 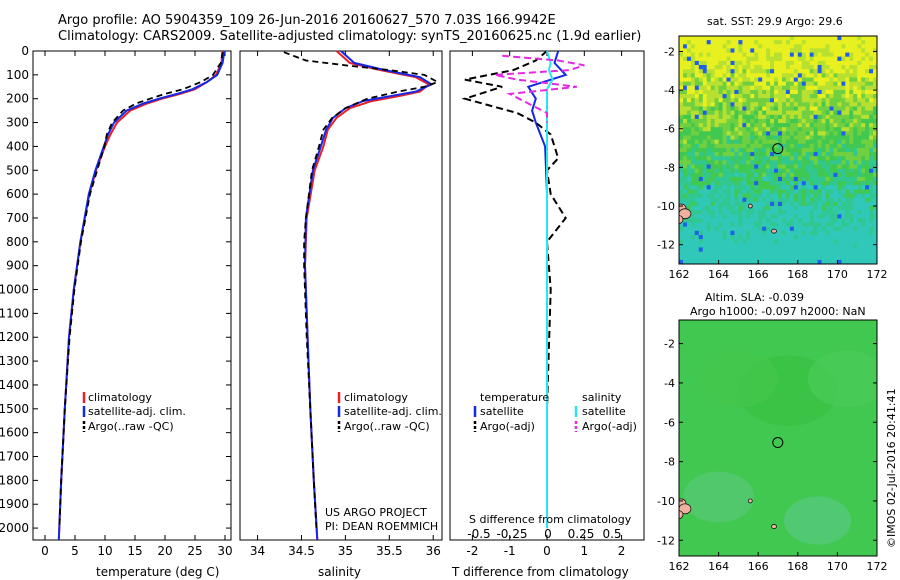 What do you see at coordinates (17, 170) in the screenshot?
I see `y-tick-label: 500` at bounding box center [17, 170].